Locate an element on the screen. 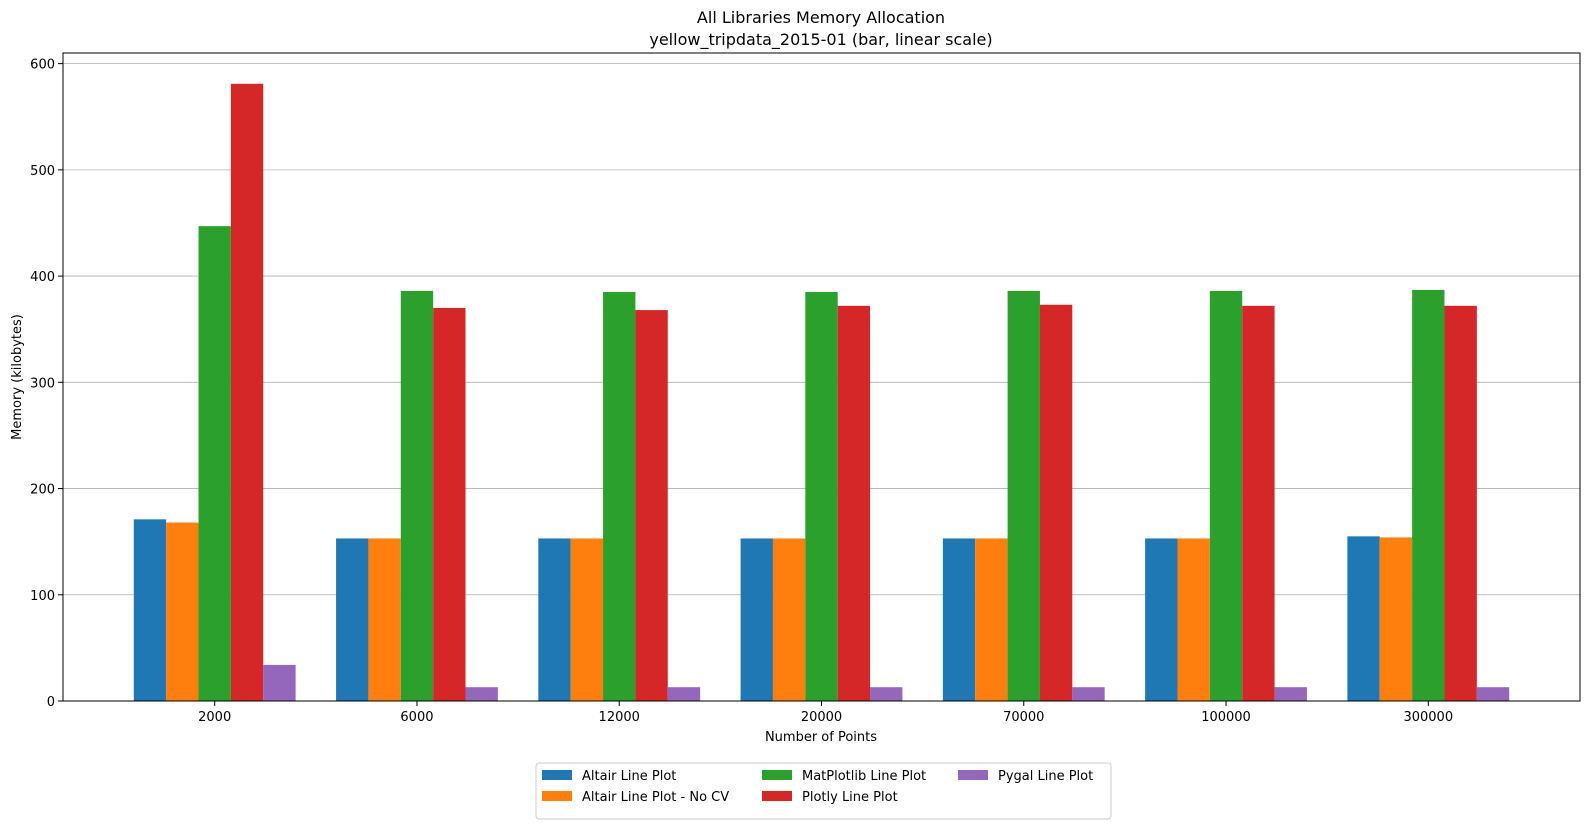 This screenshot has height=829, width=1589. x-tick-label: 6000 is located at coordinates (416, 717).